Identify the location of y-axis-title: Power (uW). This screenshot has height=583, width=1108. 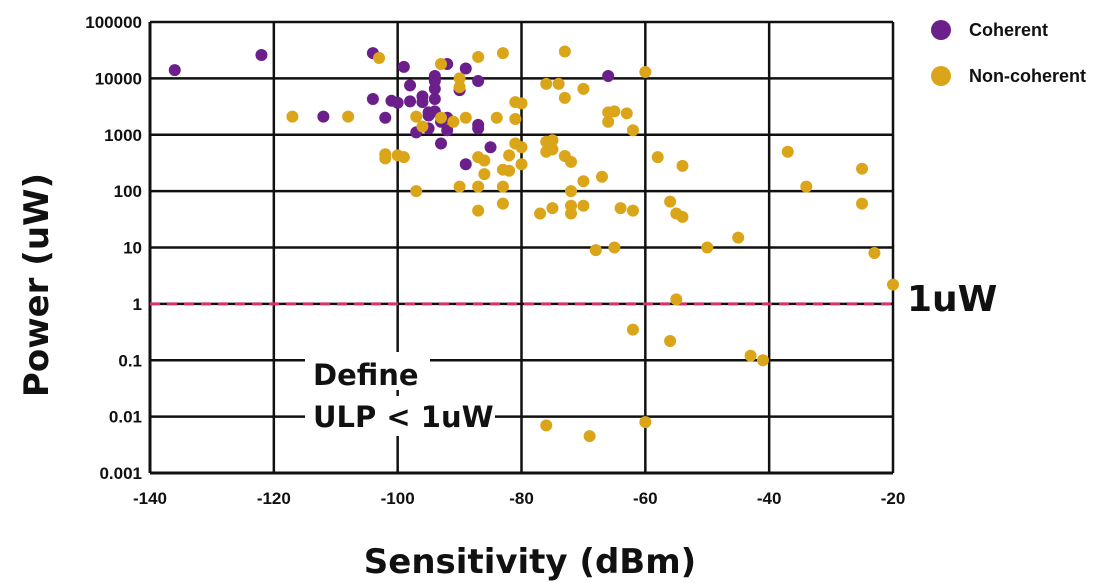
(37, 285).